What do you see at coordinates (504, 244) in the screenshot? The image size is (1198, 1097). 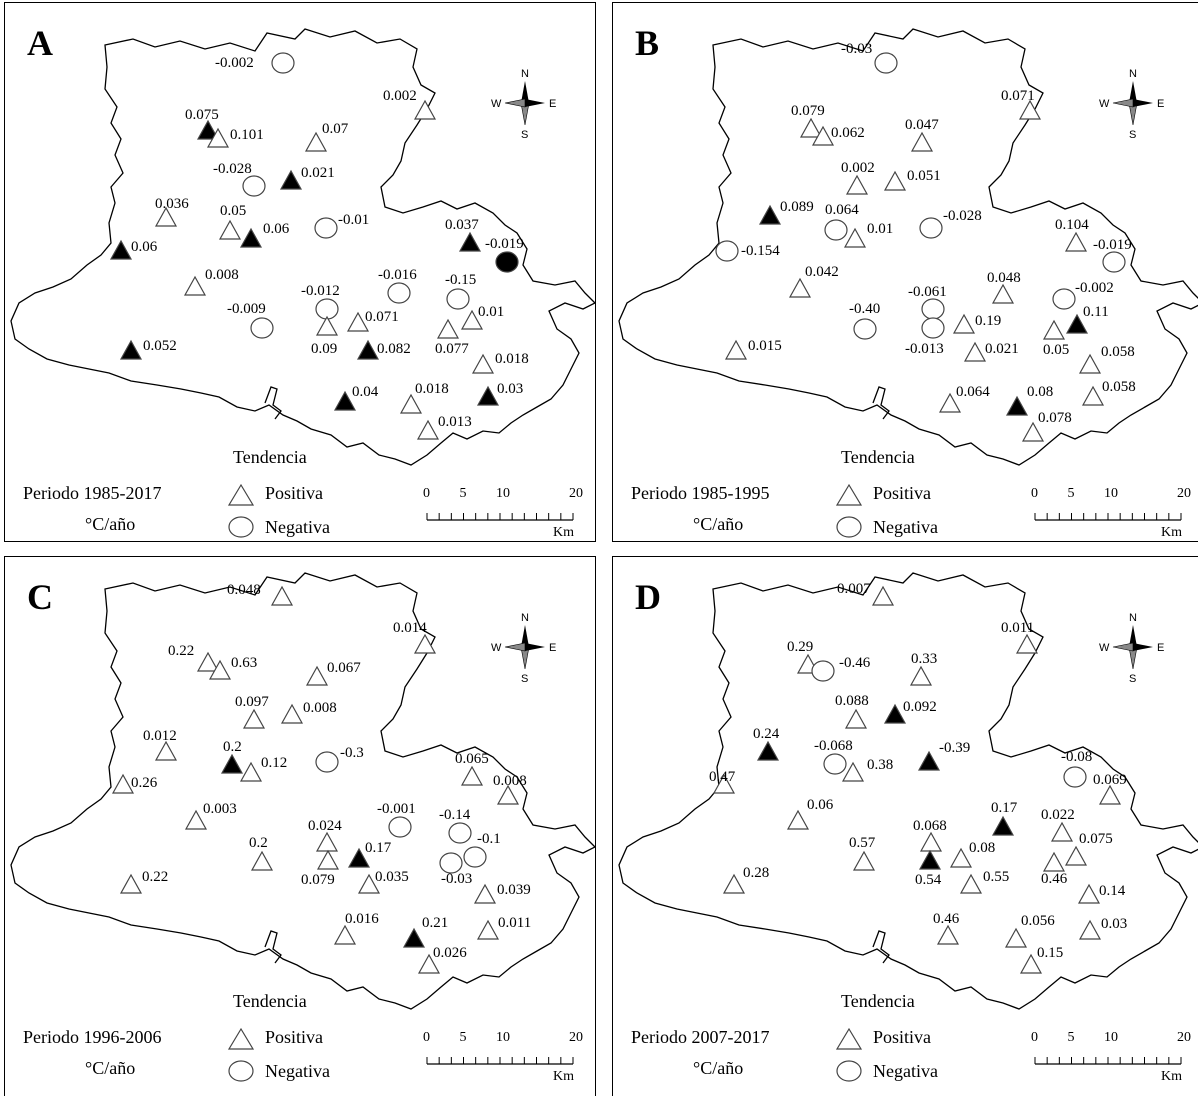 I see `station-trend-label: -0.019` at bounding box center [504, 244].